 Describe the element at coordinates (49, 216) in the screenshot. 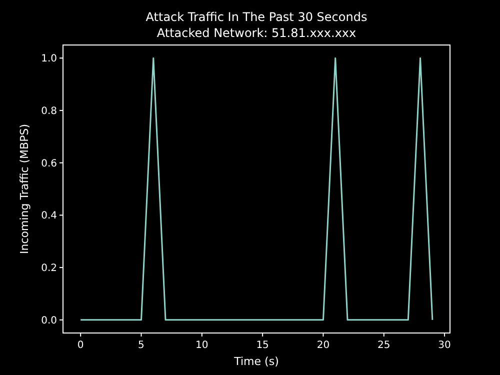

I see `y-tick-label: 0.4` at that location.